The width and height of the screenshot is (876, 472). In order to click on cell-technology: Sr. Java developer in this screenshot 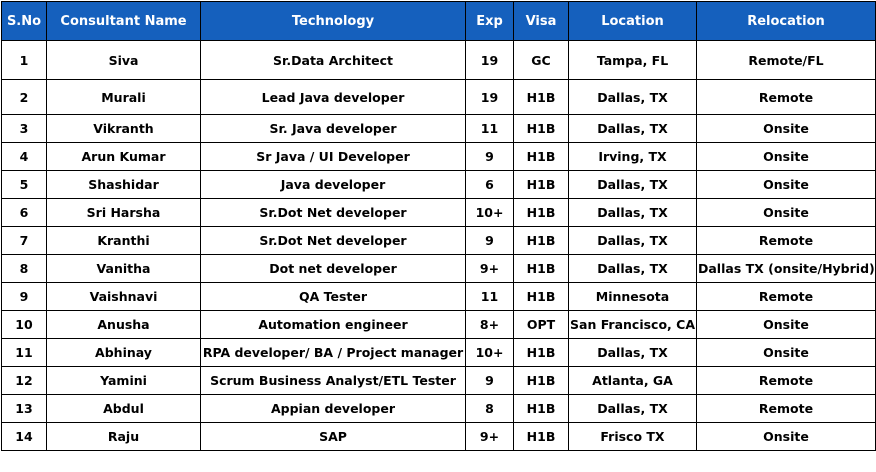, I will do `click(333, 128)`.